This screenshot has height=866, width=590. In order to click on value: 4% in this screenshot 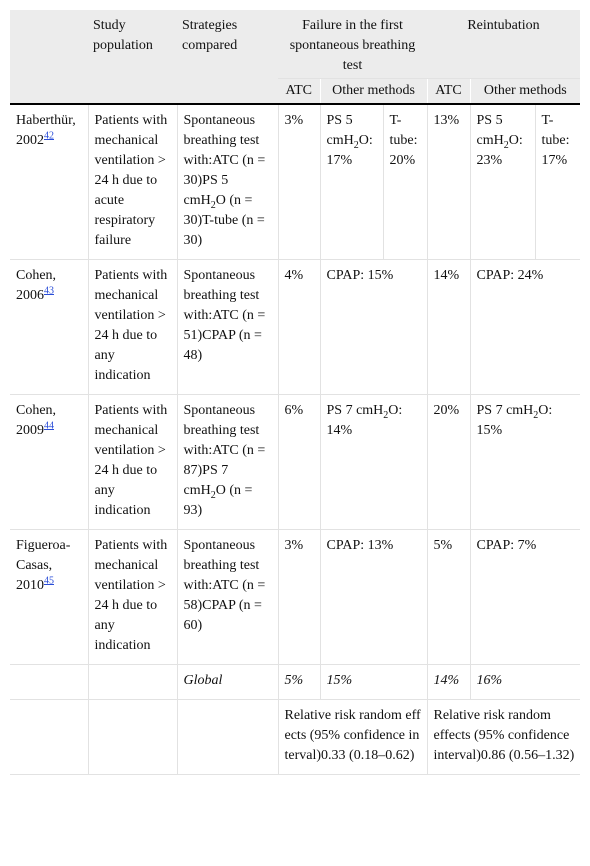, I will do `click(294, 275)`.